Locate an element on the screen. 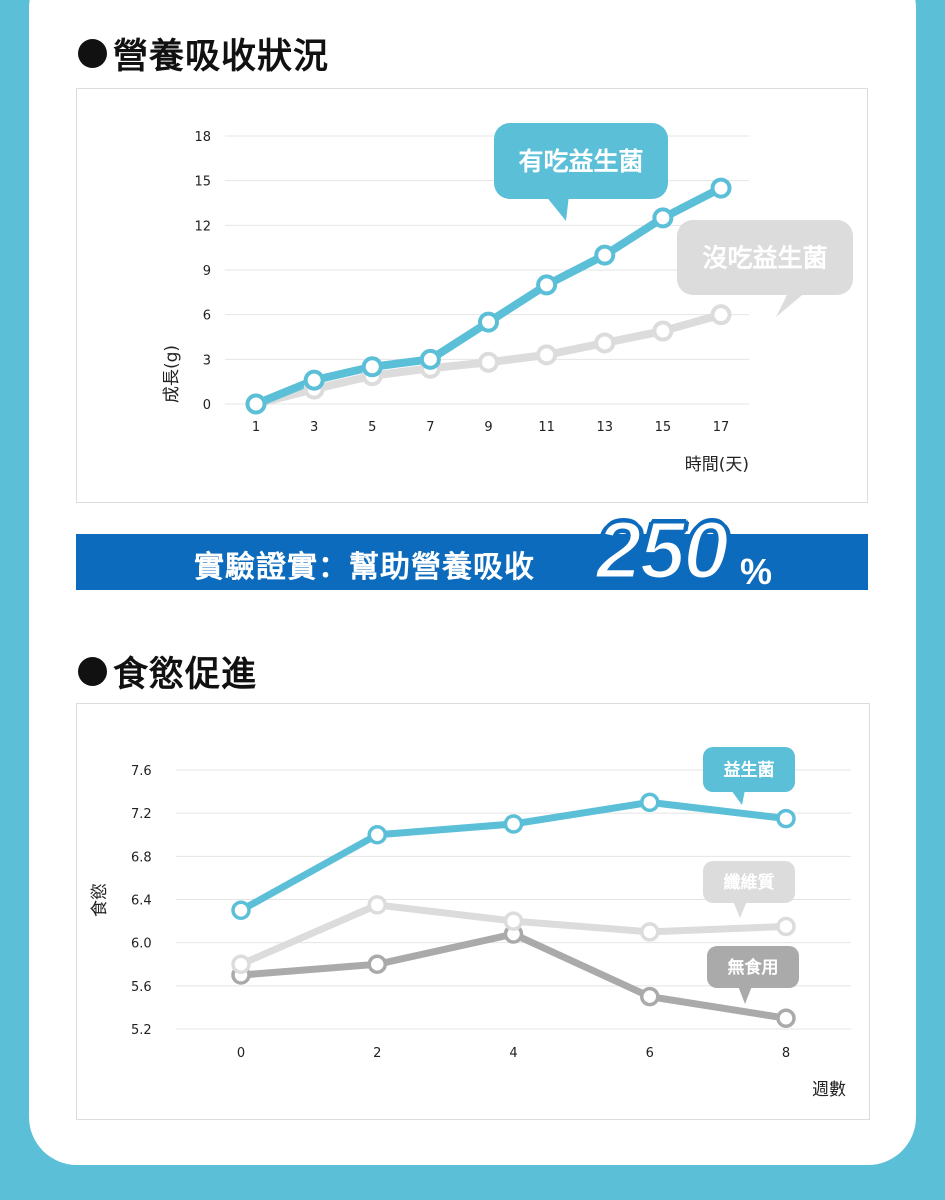 The width and height of the screenshot is (945, 1200). x-tick-label: 6 is located at coordinates (650, 1053).